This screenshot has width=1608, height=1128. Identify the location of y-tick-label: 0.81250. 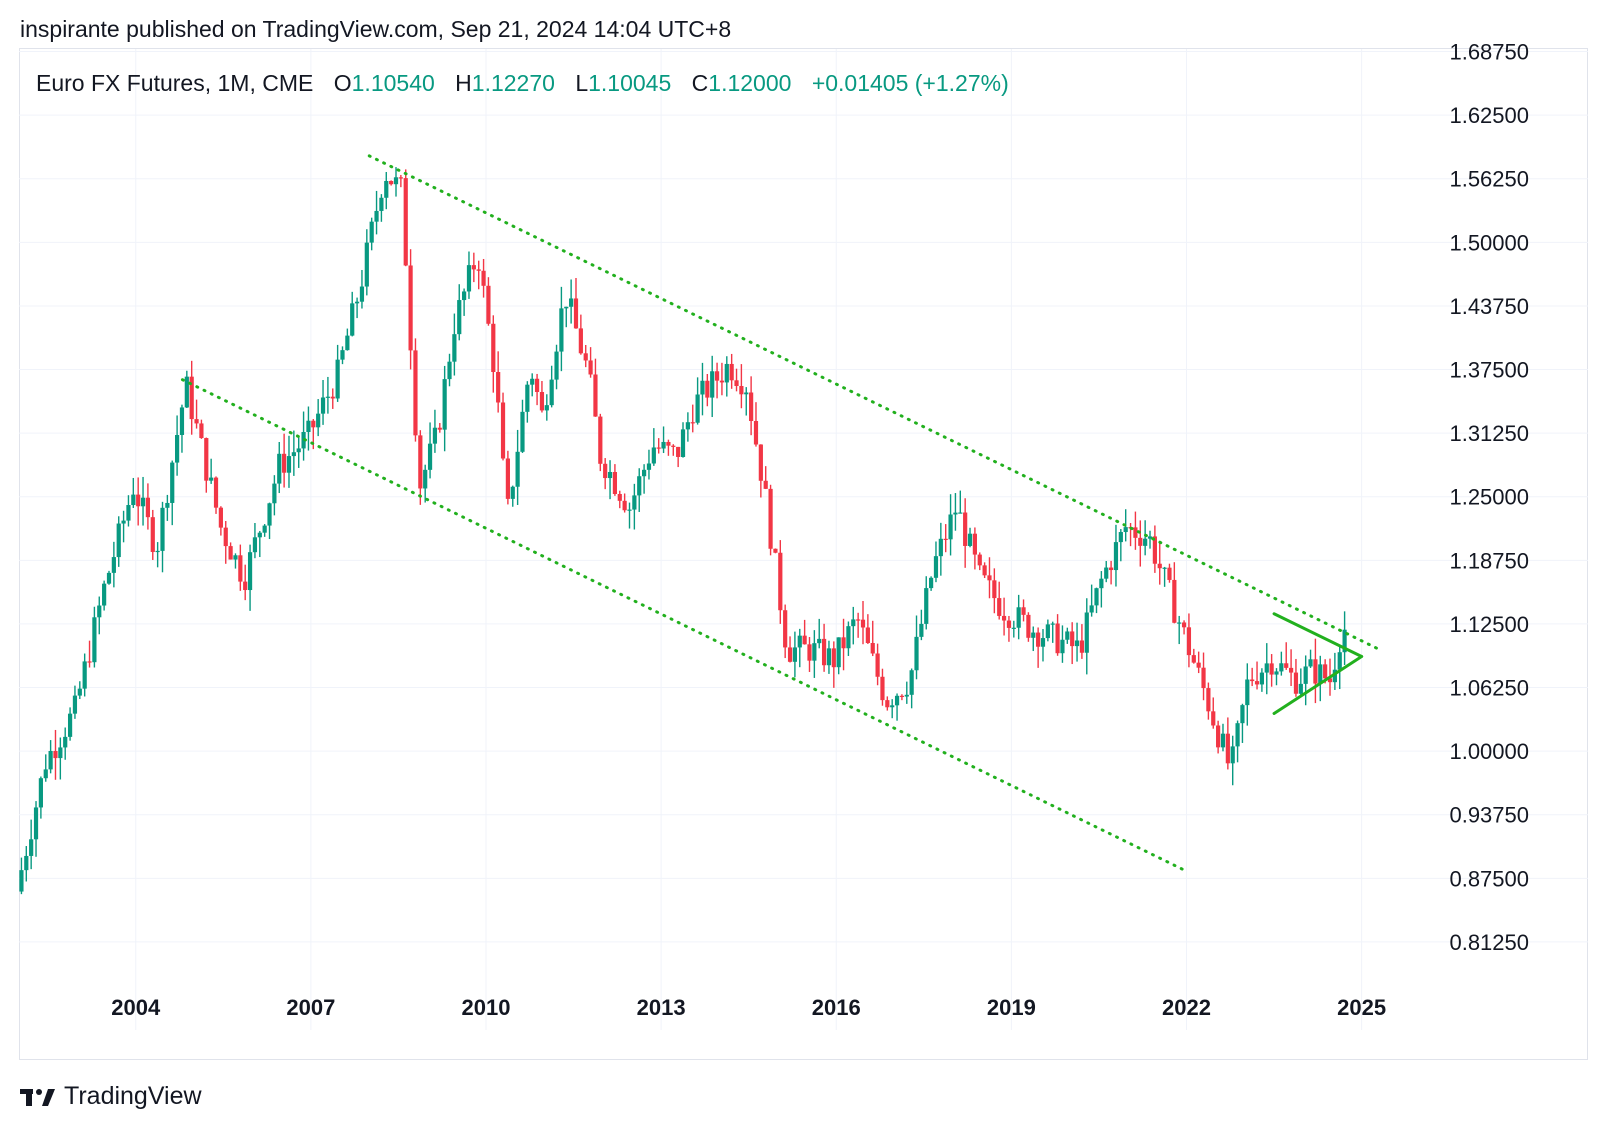
(1489, 942).